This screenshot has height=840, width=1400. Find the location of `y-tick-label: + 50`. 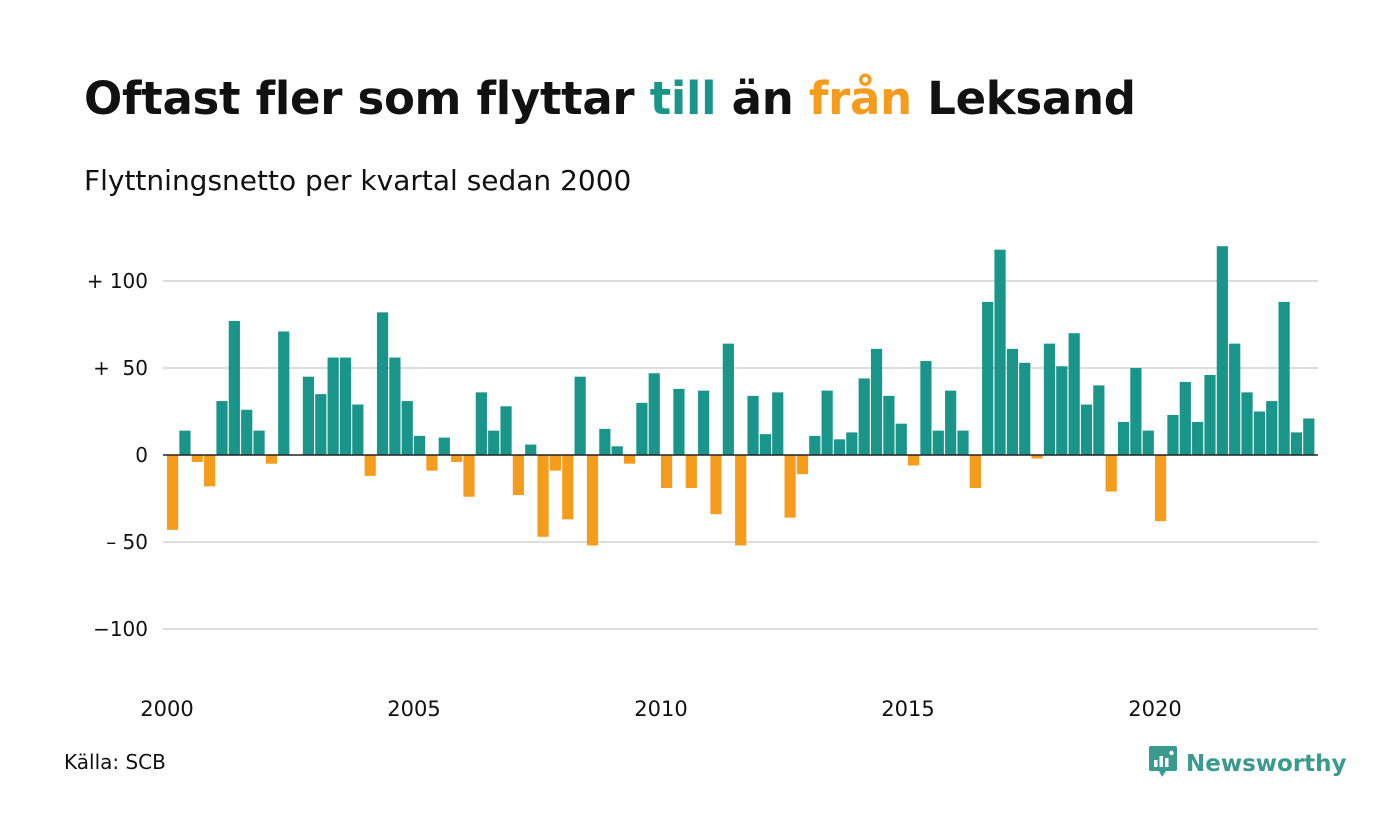

y-tick-label: + 50 is located at coordinates (120, 368).